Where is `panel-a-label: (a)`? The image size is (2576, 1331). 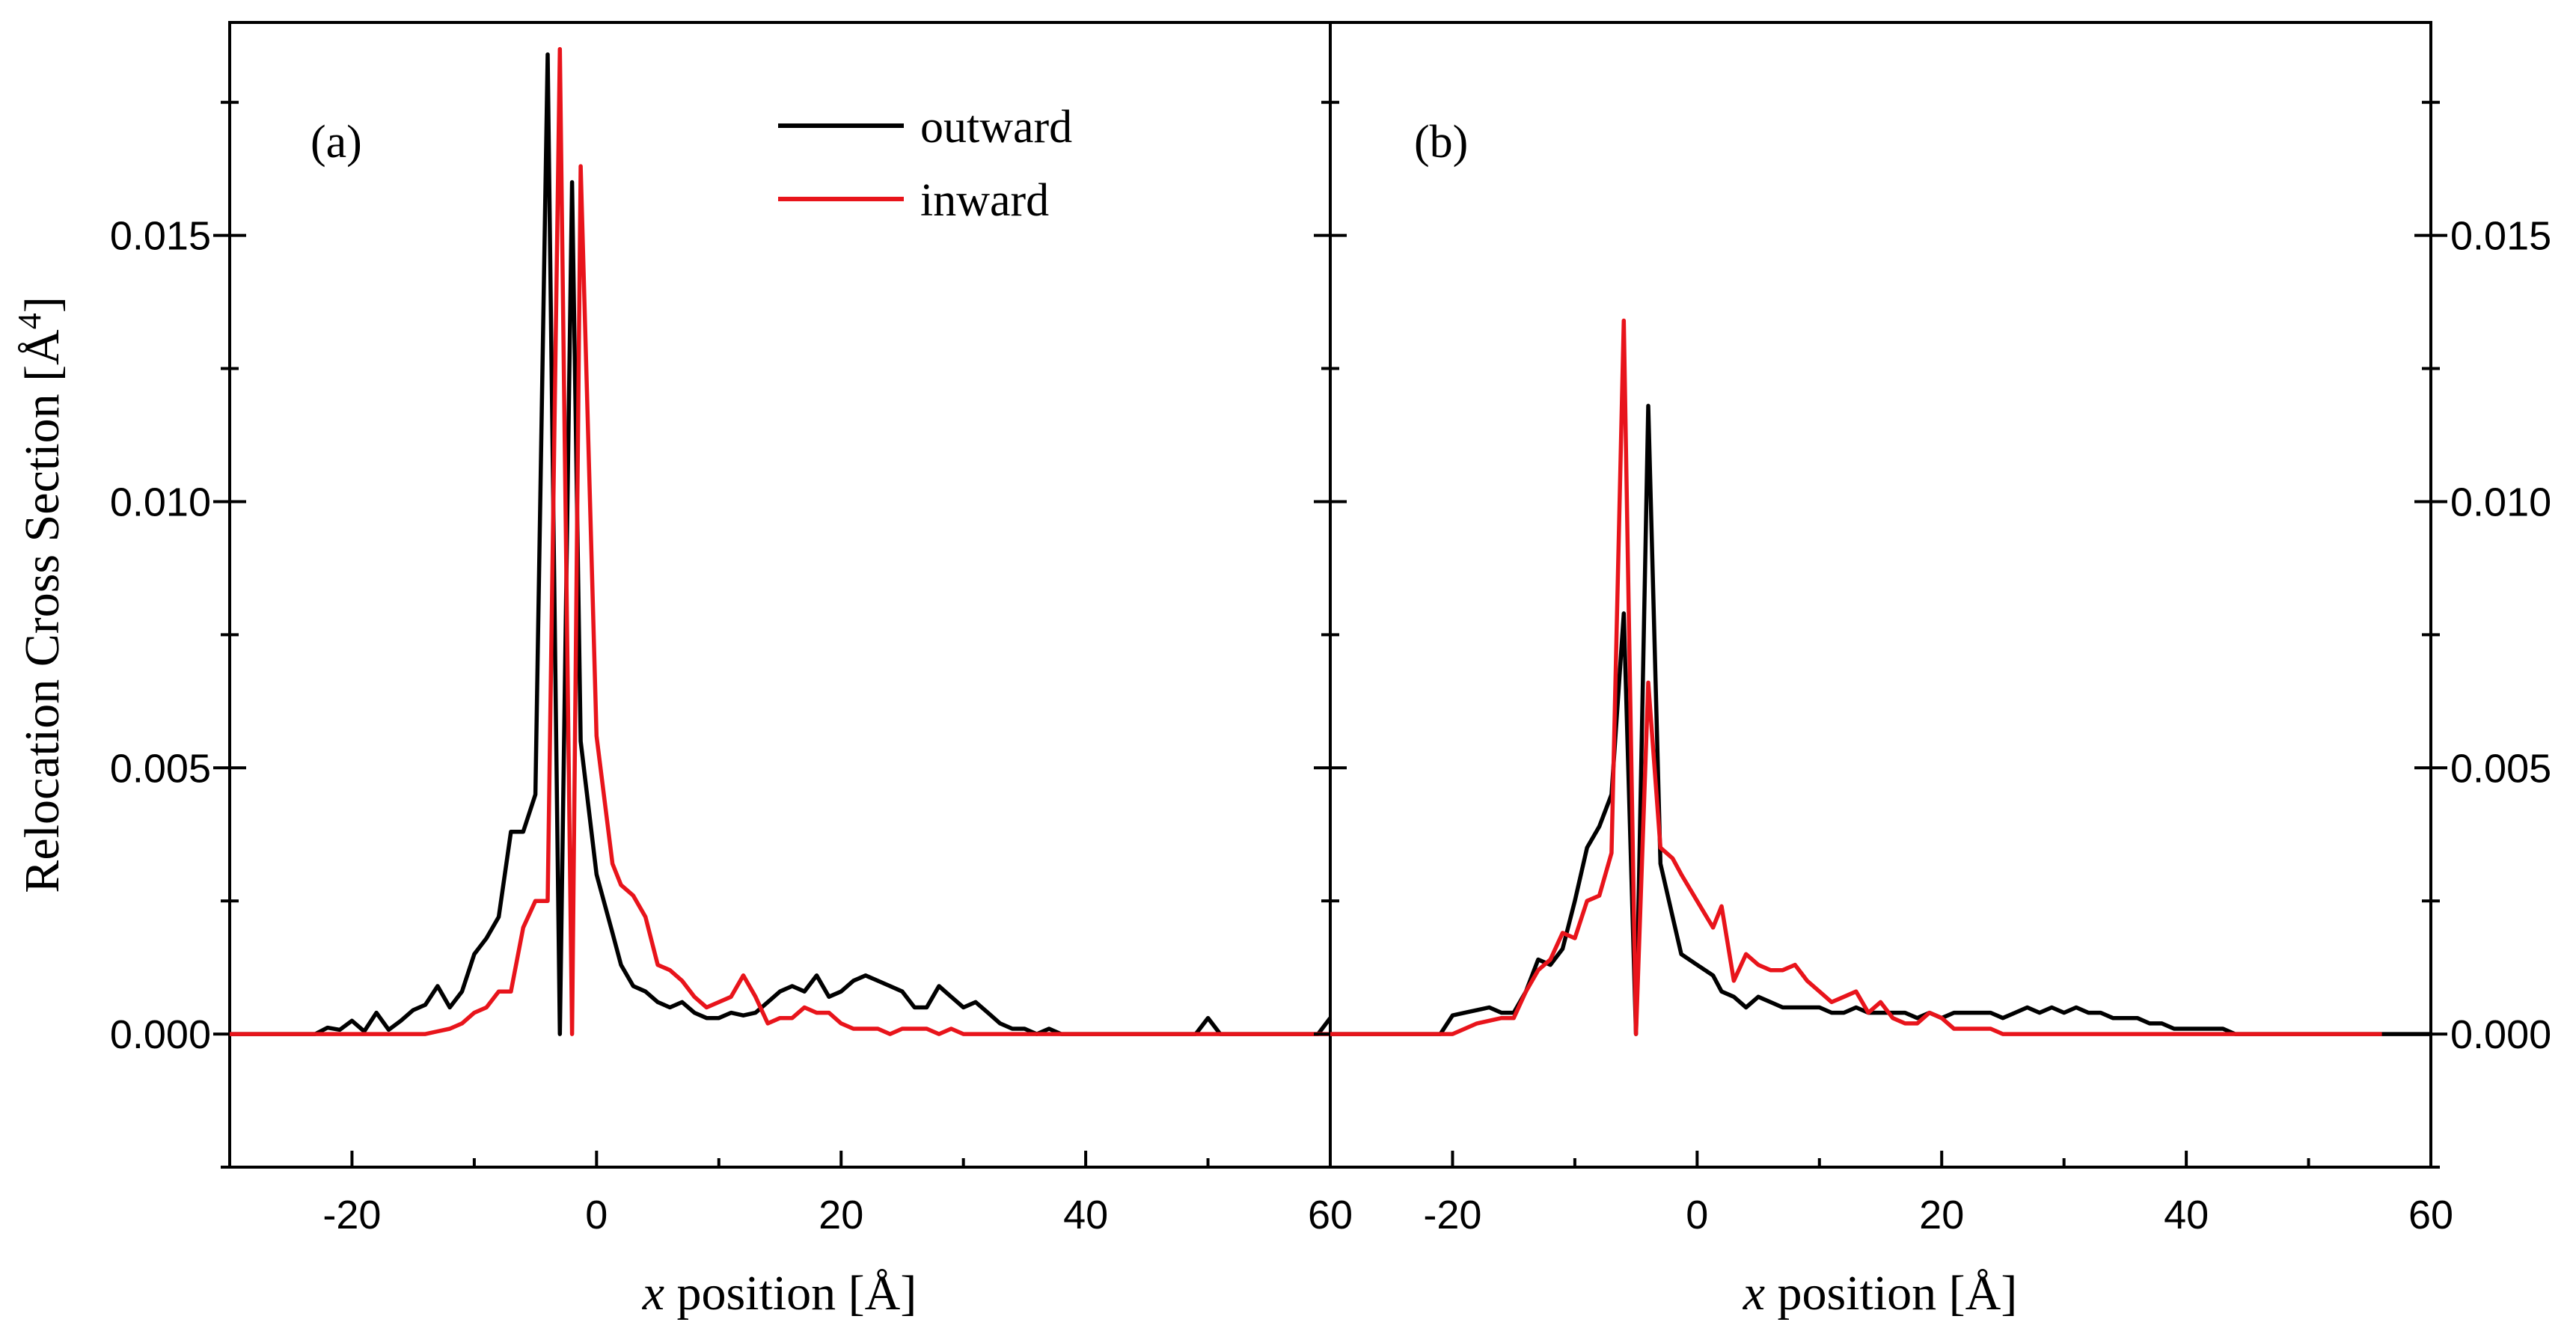
panel-a-label: (a) is located at coordinates (336, 142).